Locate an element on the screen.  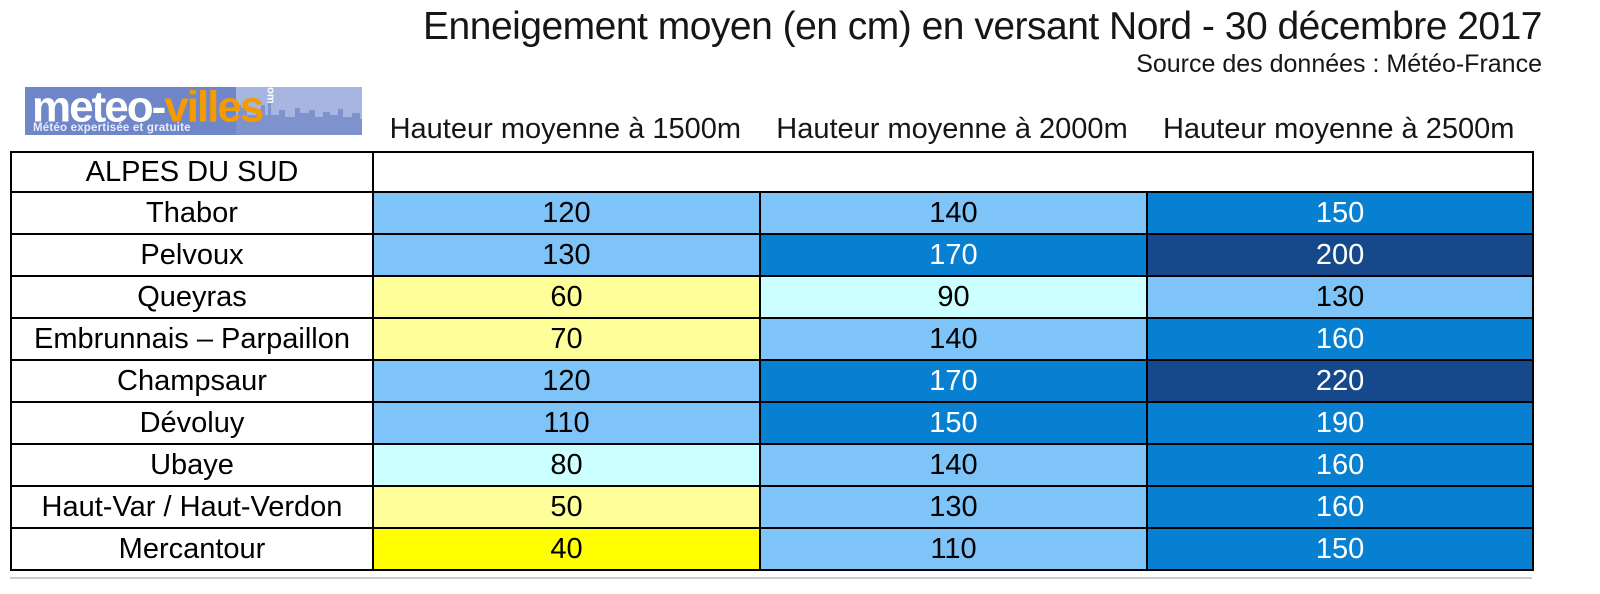
column-header-2500m: Hauteur moyenne à 2500m is located at coordinates (1338, 129).